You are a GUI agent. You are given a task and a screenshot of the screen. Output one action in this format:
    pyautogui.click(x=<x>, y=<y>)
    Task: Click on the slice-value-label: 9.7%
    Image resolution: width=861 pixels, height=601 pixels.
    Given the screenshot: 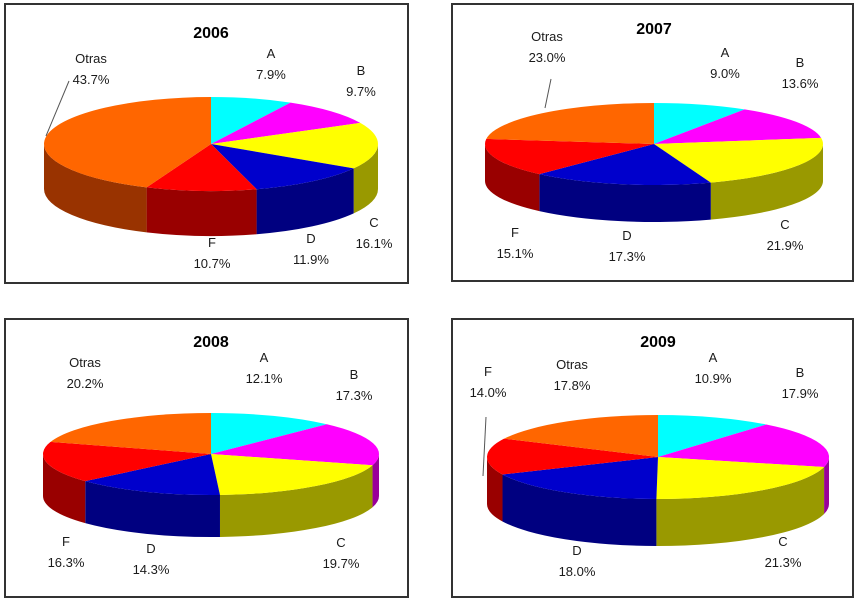 What is the action you would take?
    pyautogui.click(x=361, y=91)
    